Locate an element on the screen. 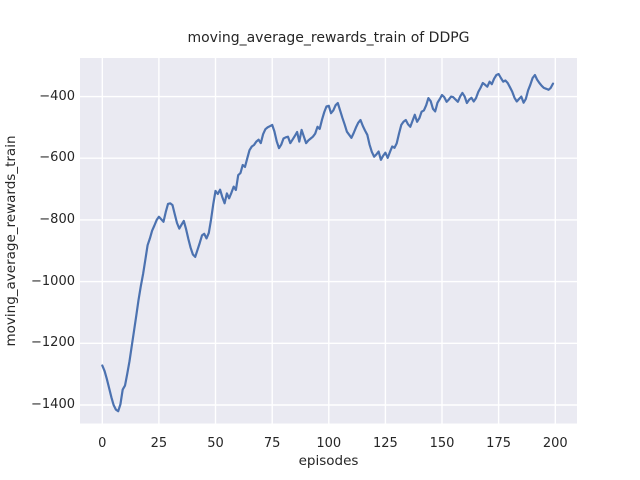  x-tick-label: 175 is located at coordinates (498, 443).